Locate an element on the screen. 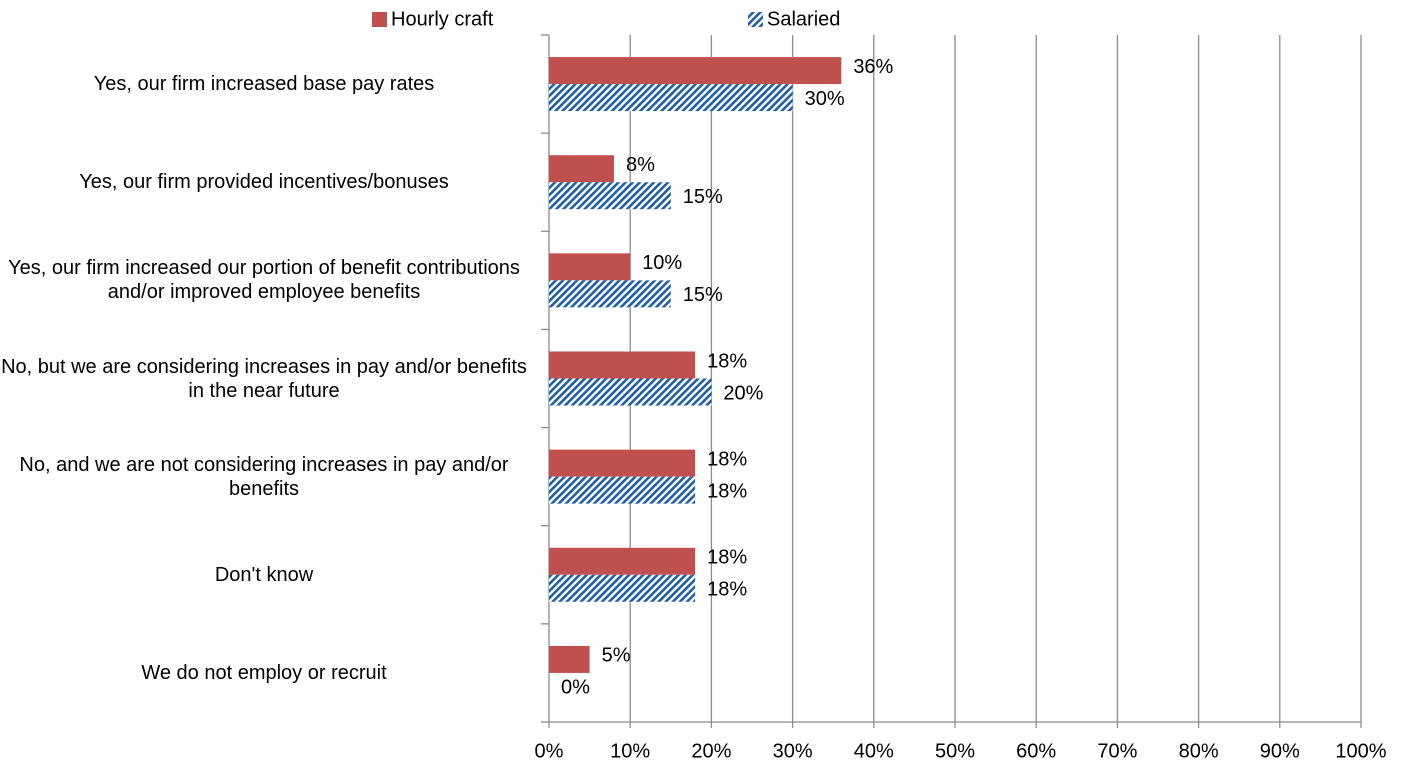  value-label: 10% is located at coordinates (662, 263).